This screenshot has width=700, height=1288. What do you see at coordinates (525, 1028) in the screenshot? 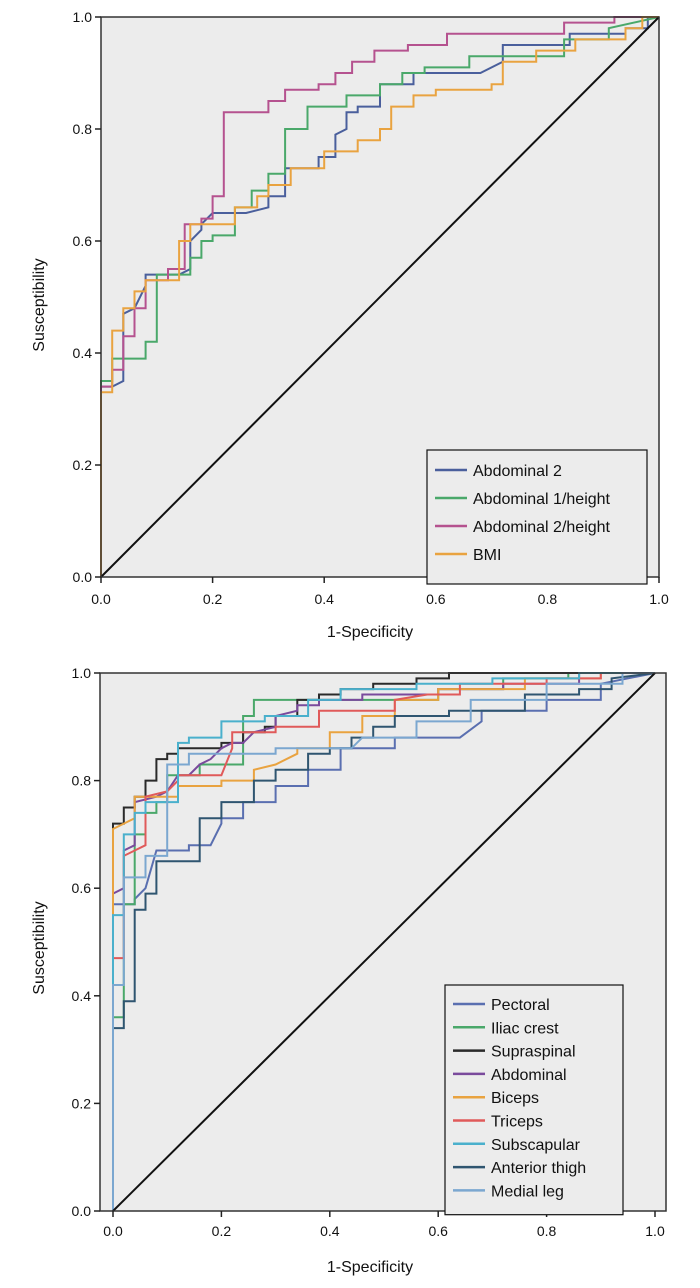
I see `legend-label: Iliac crest` at bounding box center [525, 1028].